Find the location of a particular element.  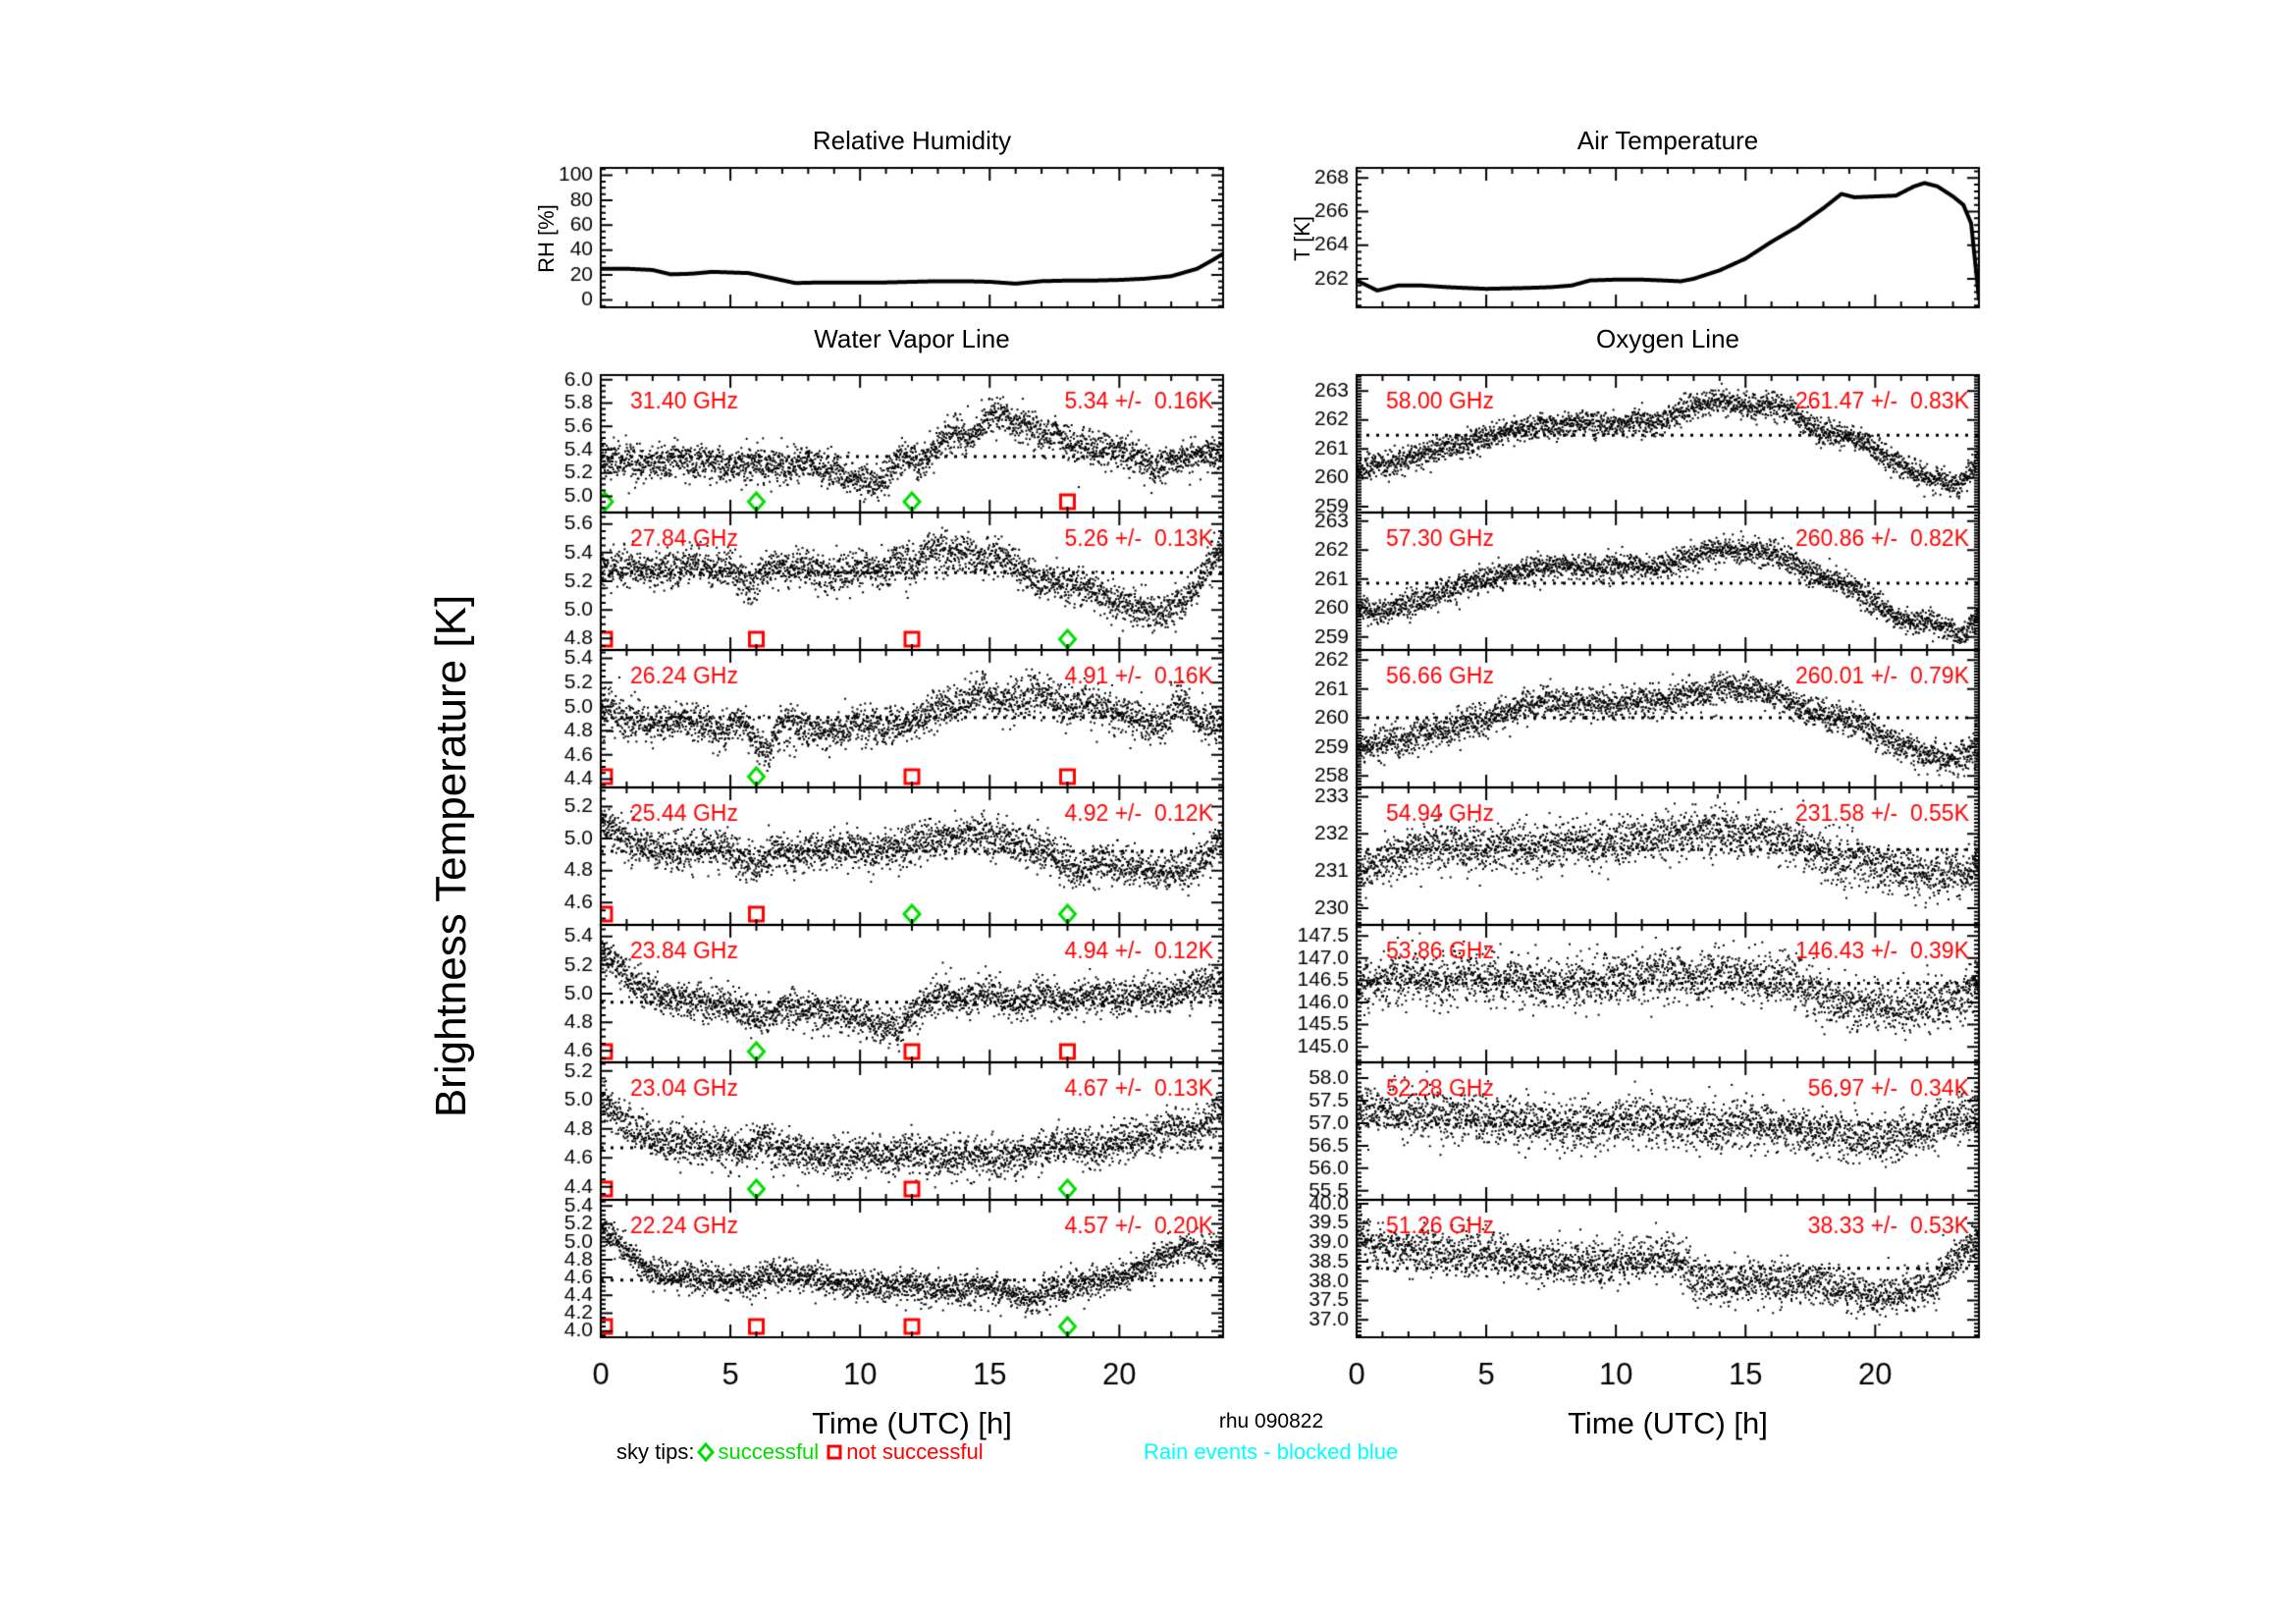

scatter-canvas-51-26-ghz is located at coordinates (1624, 1294).